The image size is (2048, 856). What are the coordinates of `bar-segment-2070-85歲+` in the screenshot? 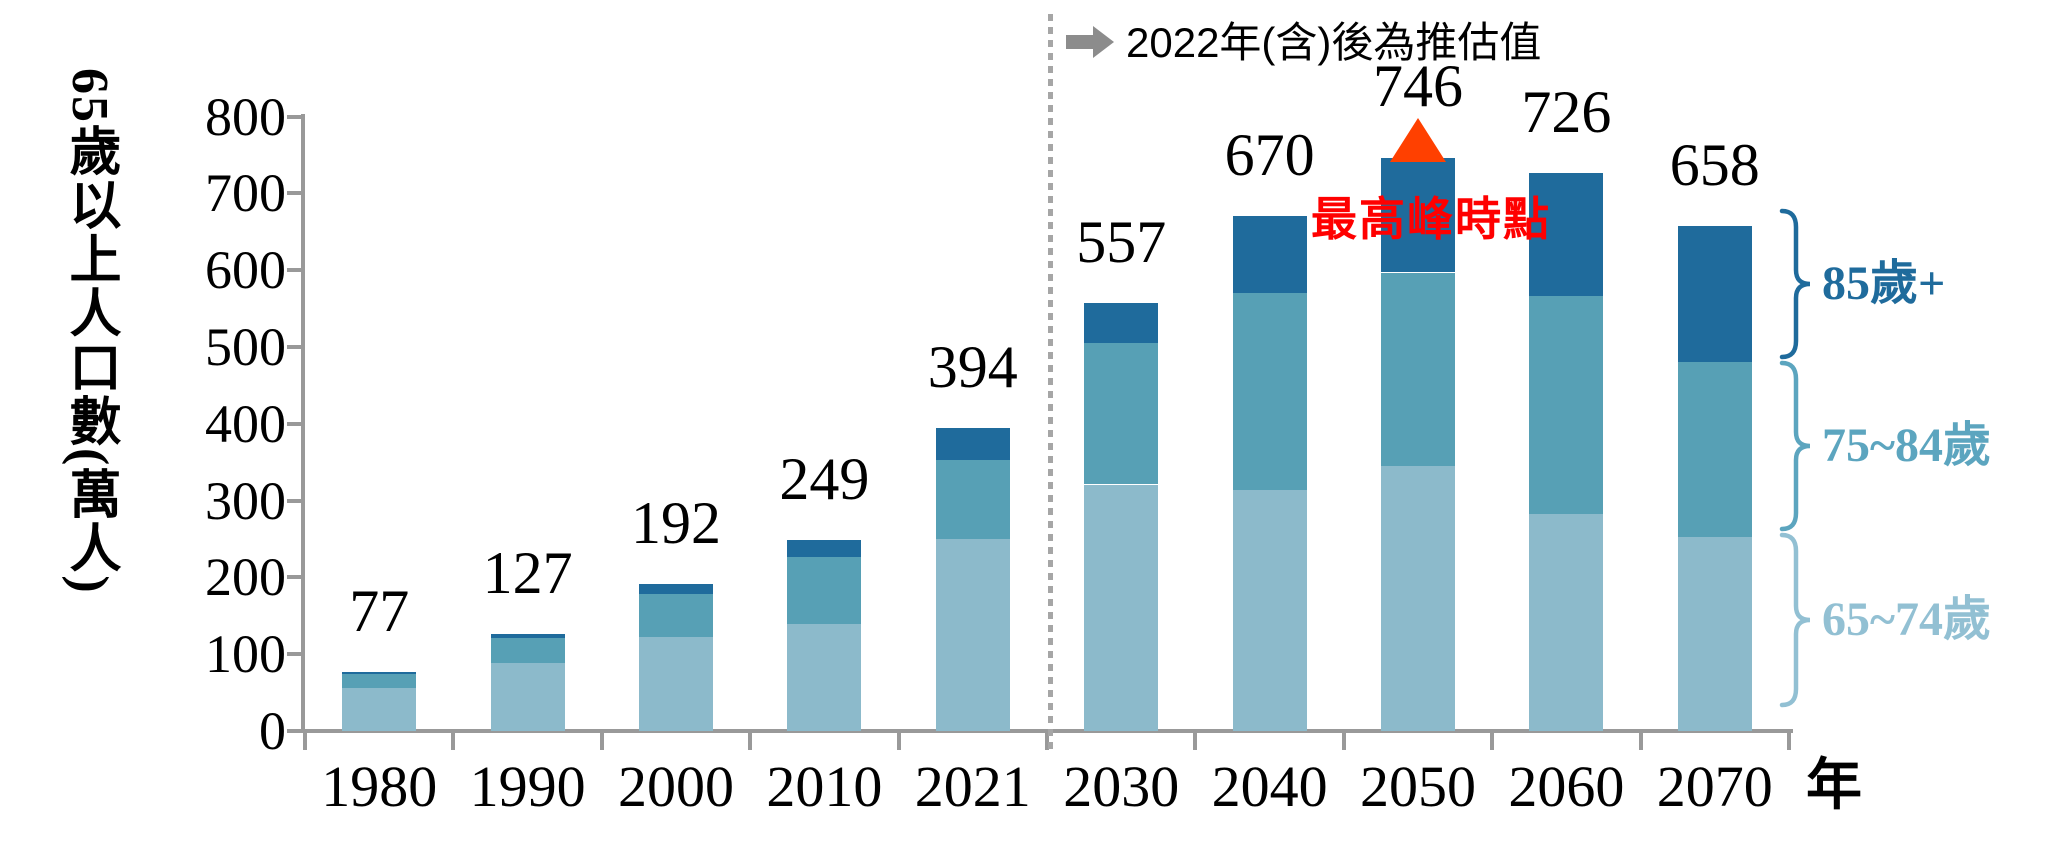 It's located at (1714, 294).